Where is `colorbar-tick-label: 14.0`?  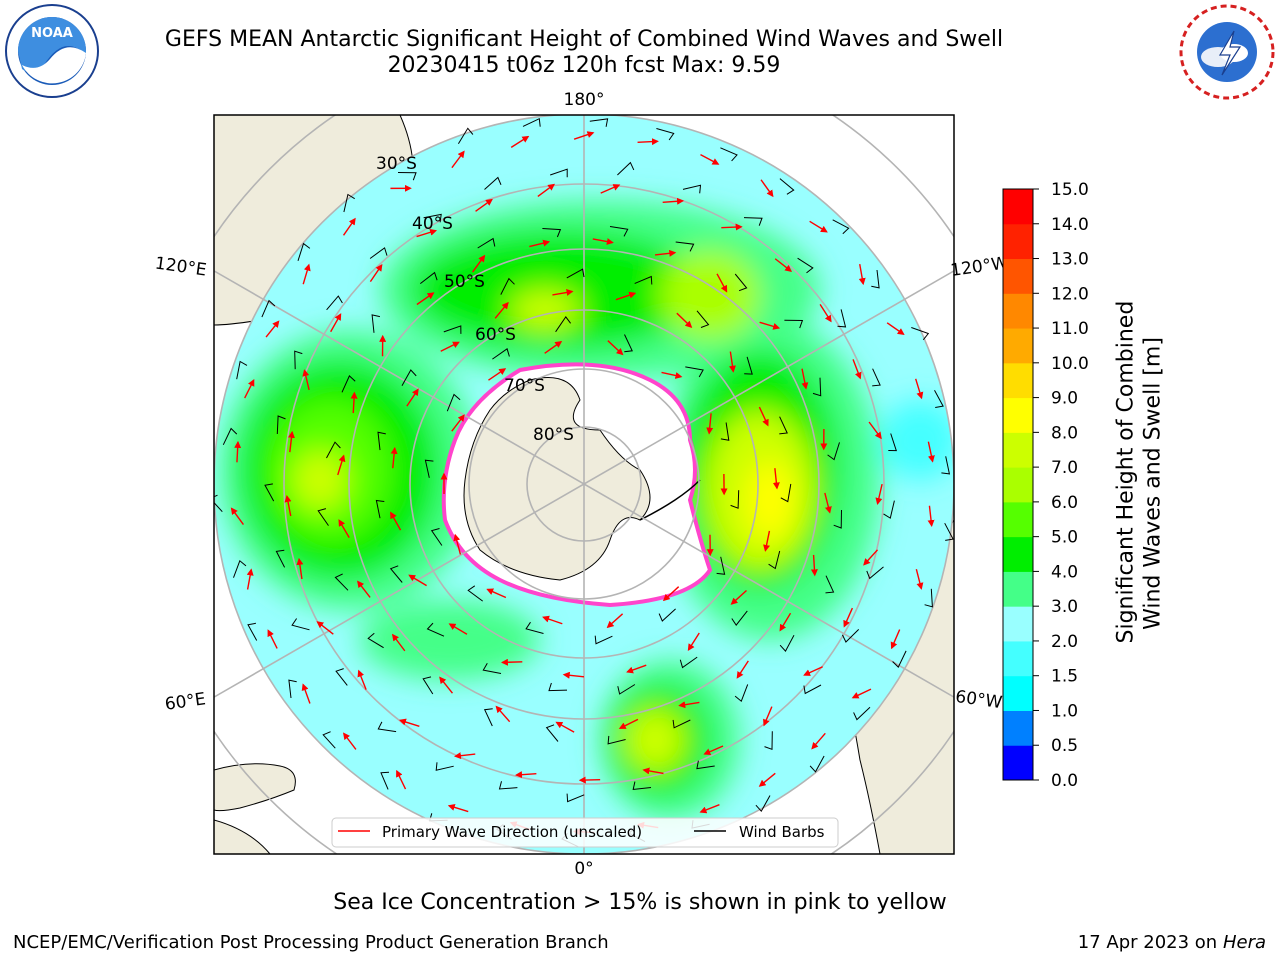
colorbar-tick-label: 14.0 is located at coordinates (1070, 225).